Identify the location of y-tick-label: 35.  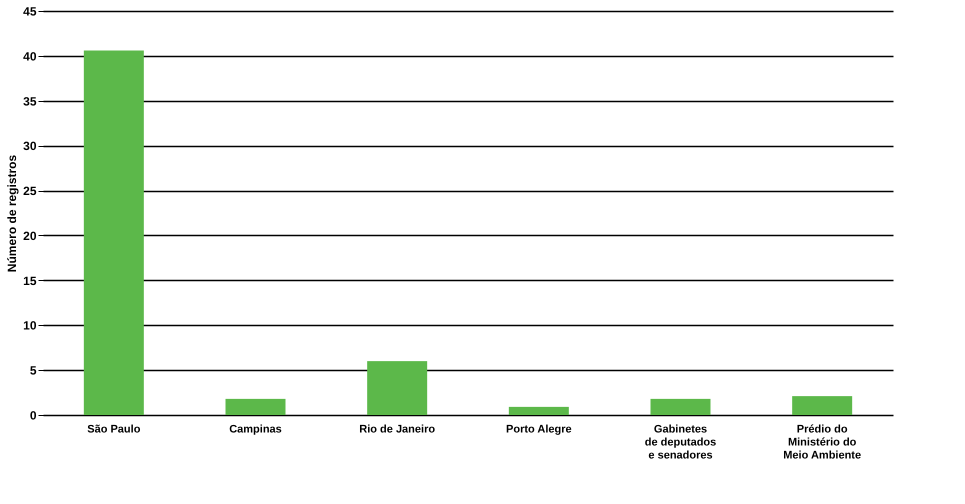
(30, 101).